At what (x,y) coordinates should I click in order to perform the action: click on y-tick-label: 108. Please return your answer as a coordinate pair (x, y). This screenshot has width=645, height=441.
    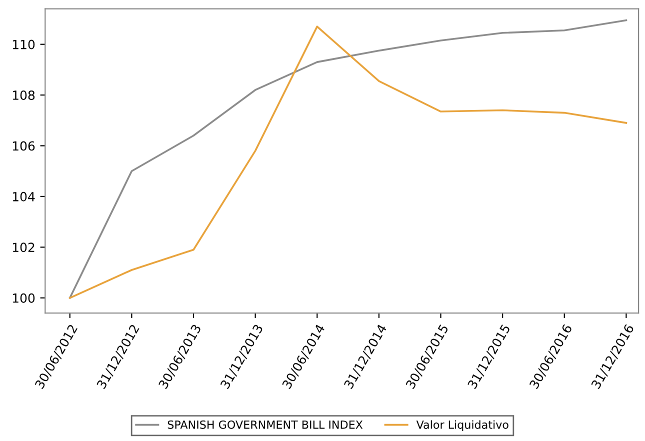
    Looking at the image, I should click on (23, 95).